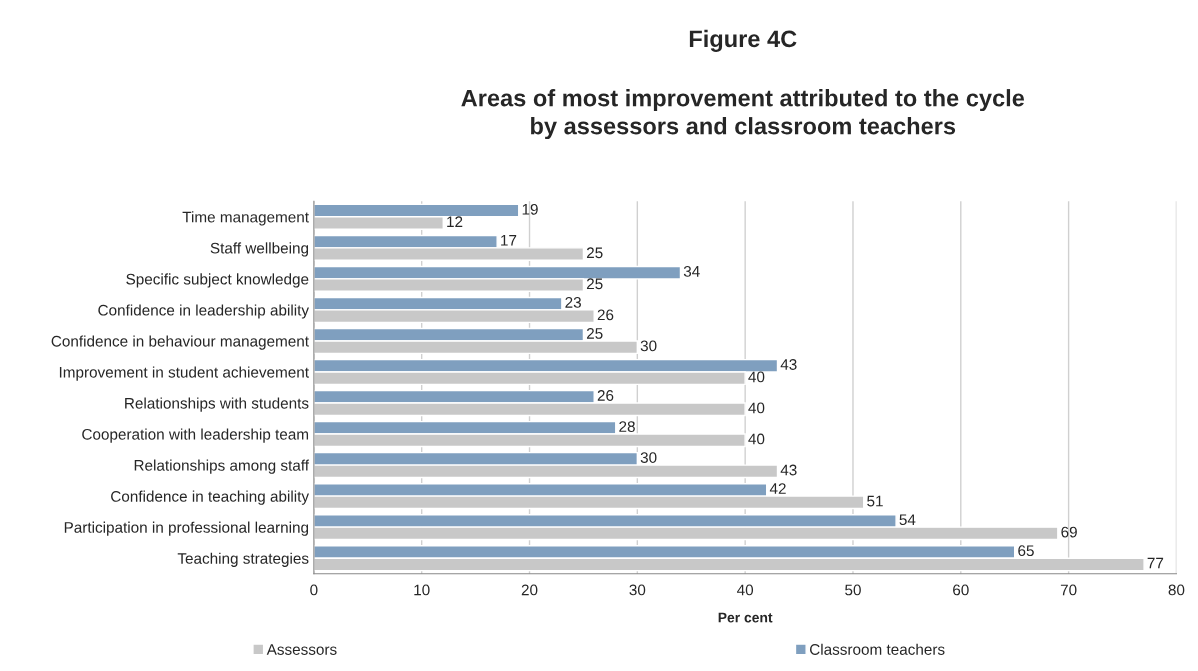 Image resolution: width=1198 pixels, height=671 pixels. What do you see at coordinates (509, 240) in the screenshot?
I see `data-label: 17` at bounding box center [509, 240].